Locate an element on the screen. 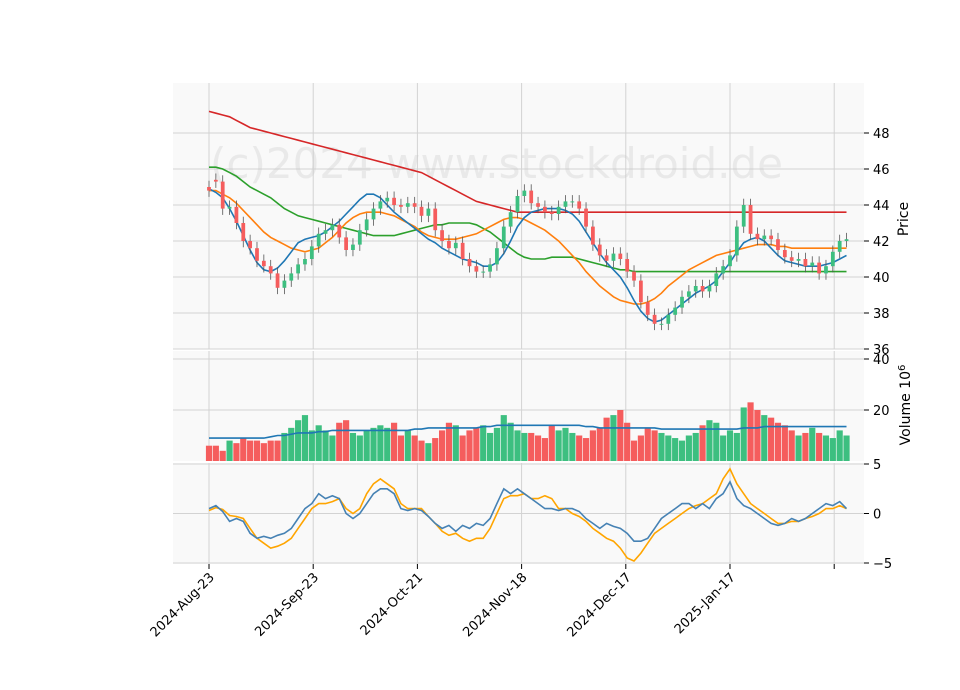 Image resolution: width=960 pixels, height=690 pixels. x-tick-label: 2024-Sep-23 is located at coordinates (287, 605).